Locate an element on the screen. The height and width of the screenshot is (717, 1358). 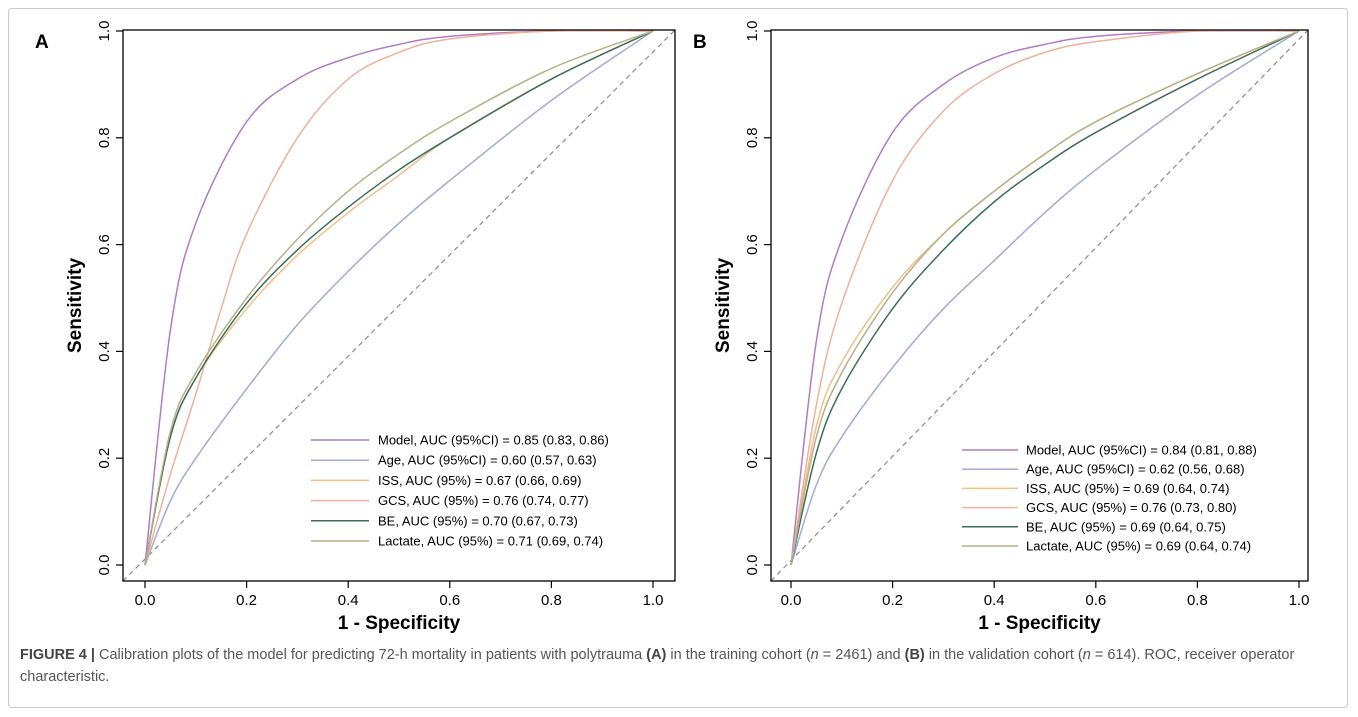
caption-n-symbol-2: n is located at coordinates (1086, 655).